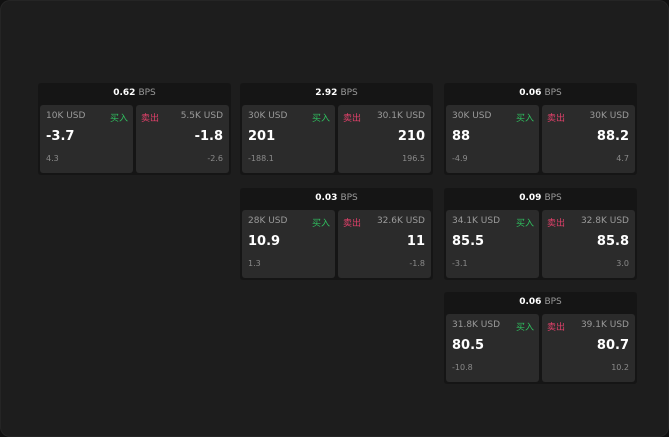 The width and height of the screenshot is (669, 437). Describe the element at coordinates (612, 136) in the screenshot. I see `ask-price: 88.2` at that location.